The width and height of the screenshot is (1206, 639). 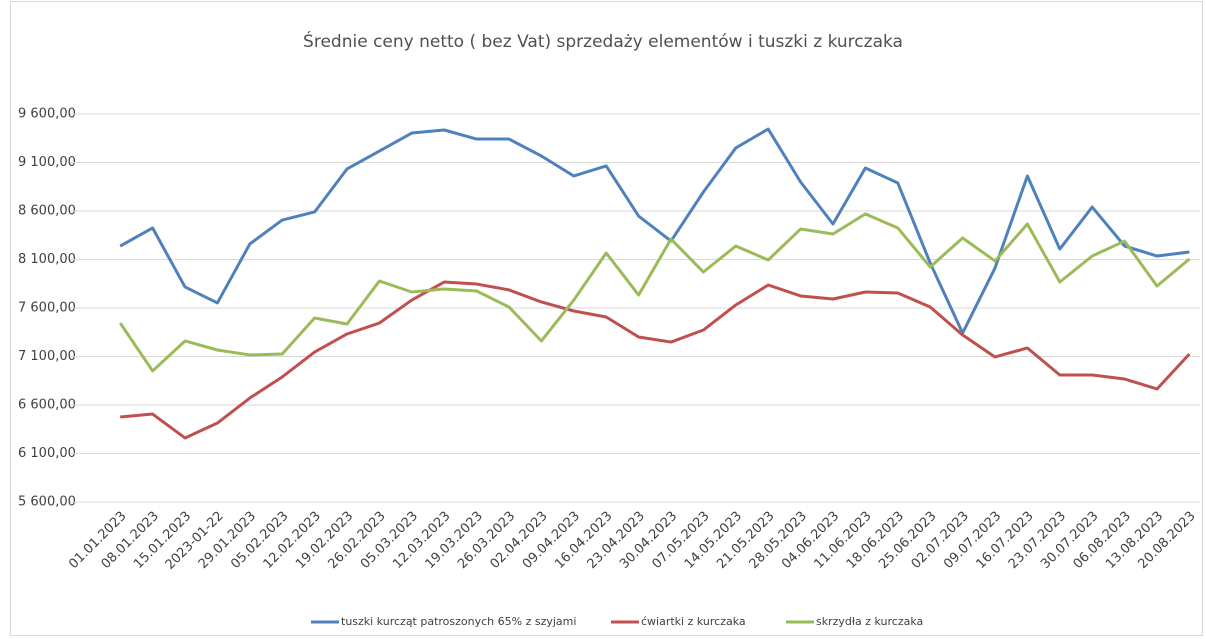 I want to click on y-tick-label: 7 600,00, so click(x=47, y=308).